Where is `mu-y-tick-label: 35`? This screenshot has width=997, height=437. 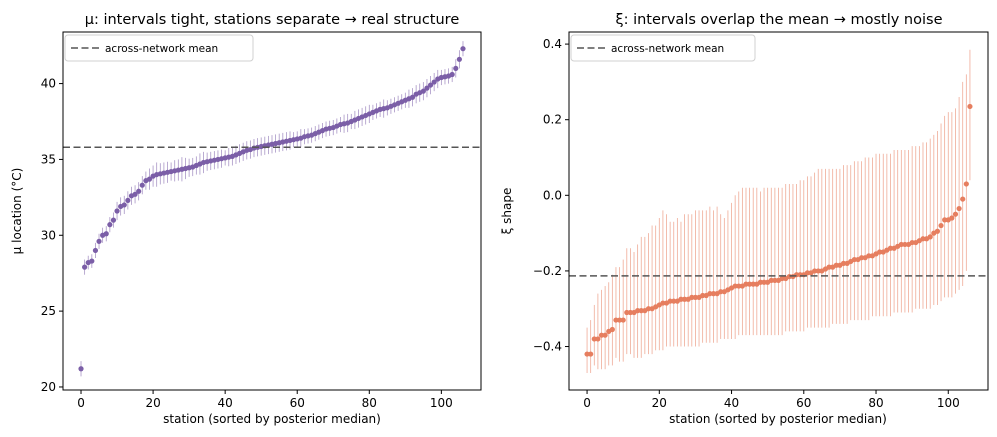
mu-y-tick-label: 35 is located at coordinates (48, 159).